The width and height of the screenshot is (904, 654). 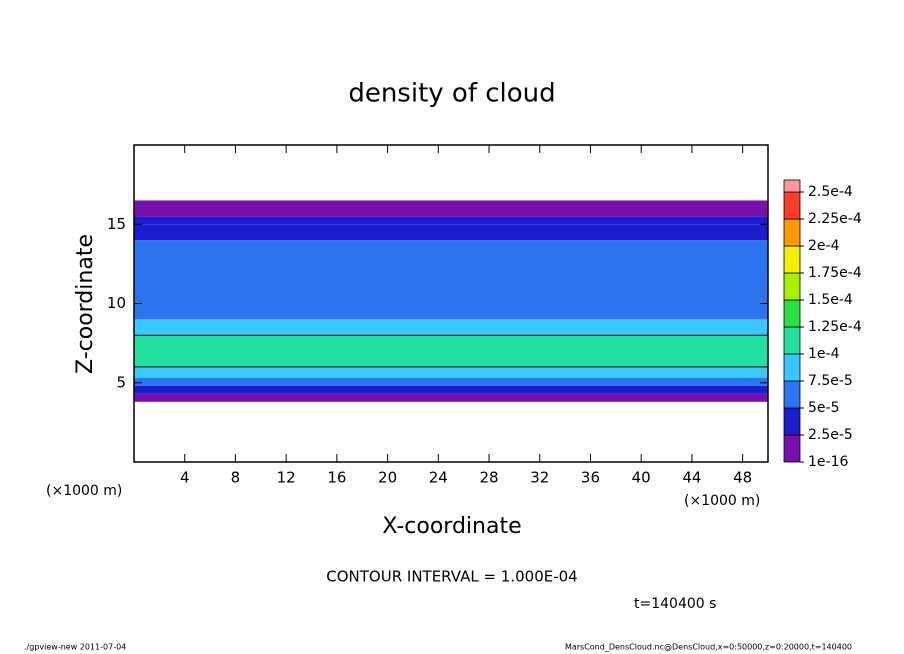 What do you see at coordinates (823, 408) in the screenshot?
I see `colorbar-label: 5e-5` at bounding box center [823, 408].